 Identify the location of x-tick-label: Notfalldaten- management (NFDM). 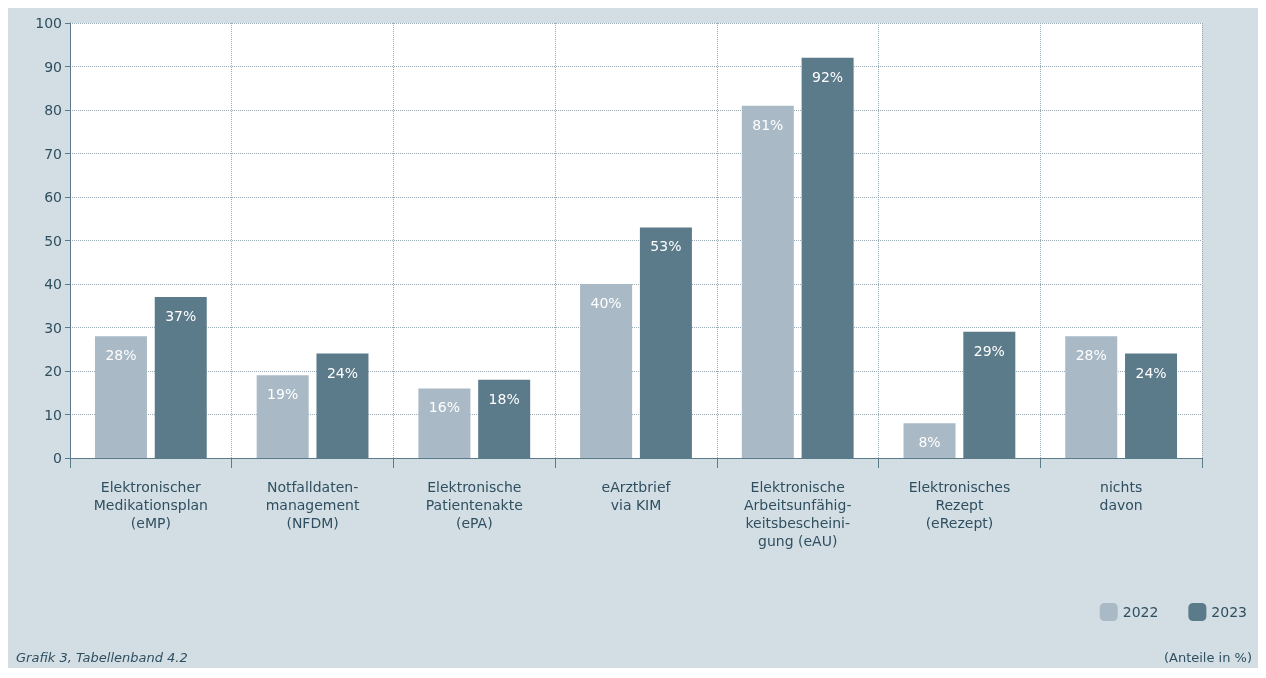
(312, 505).